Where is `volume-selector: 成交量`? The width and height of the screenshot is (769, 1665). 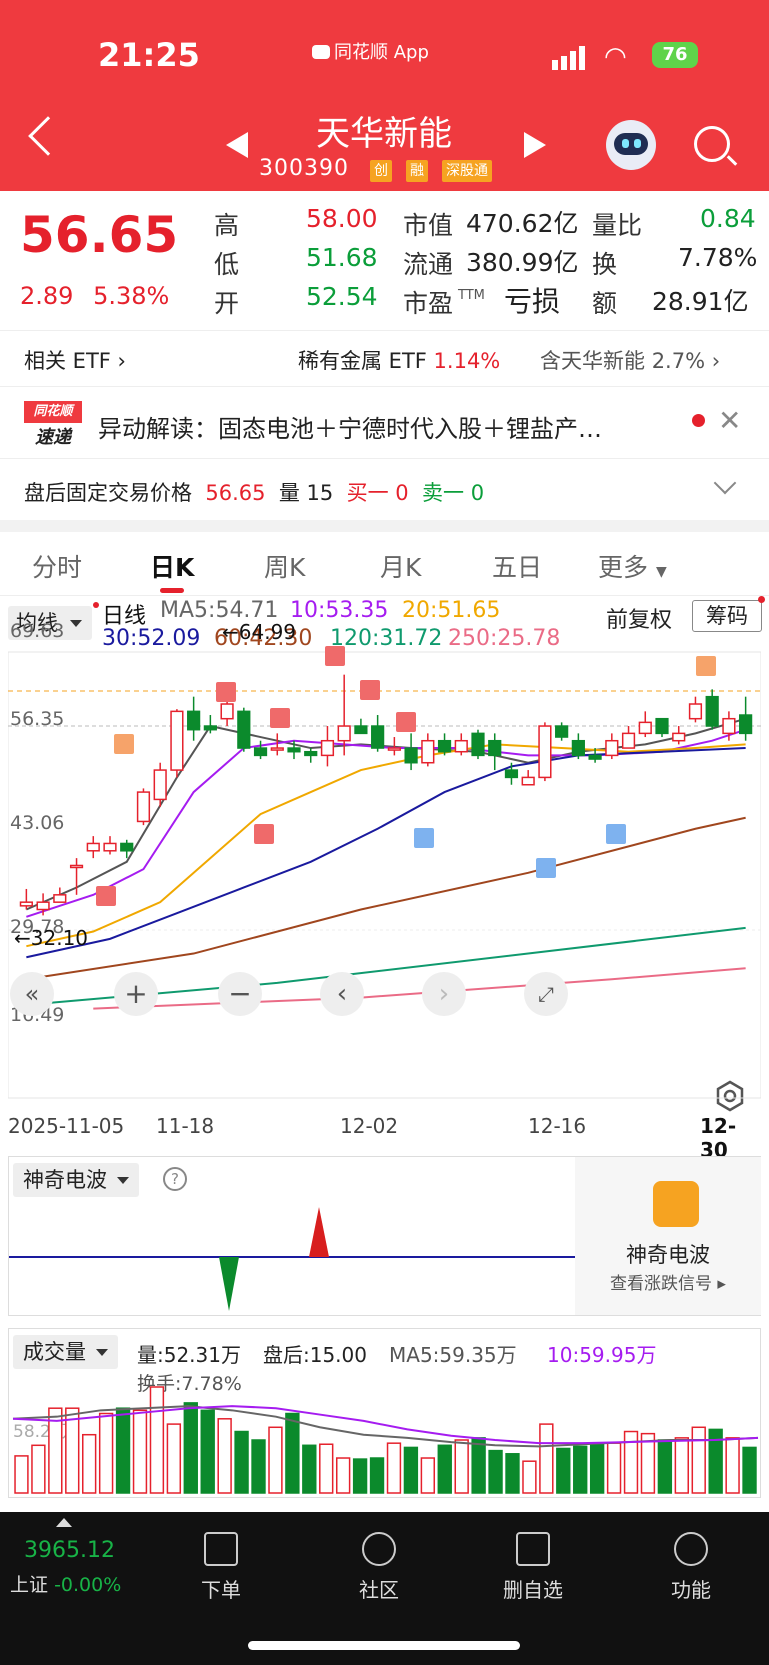
volume-selector: 成交量 is located at coordinates (65, 1352).